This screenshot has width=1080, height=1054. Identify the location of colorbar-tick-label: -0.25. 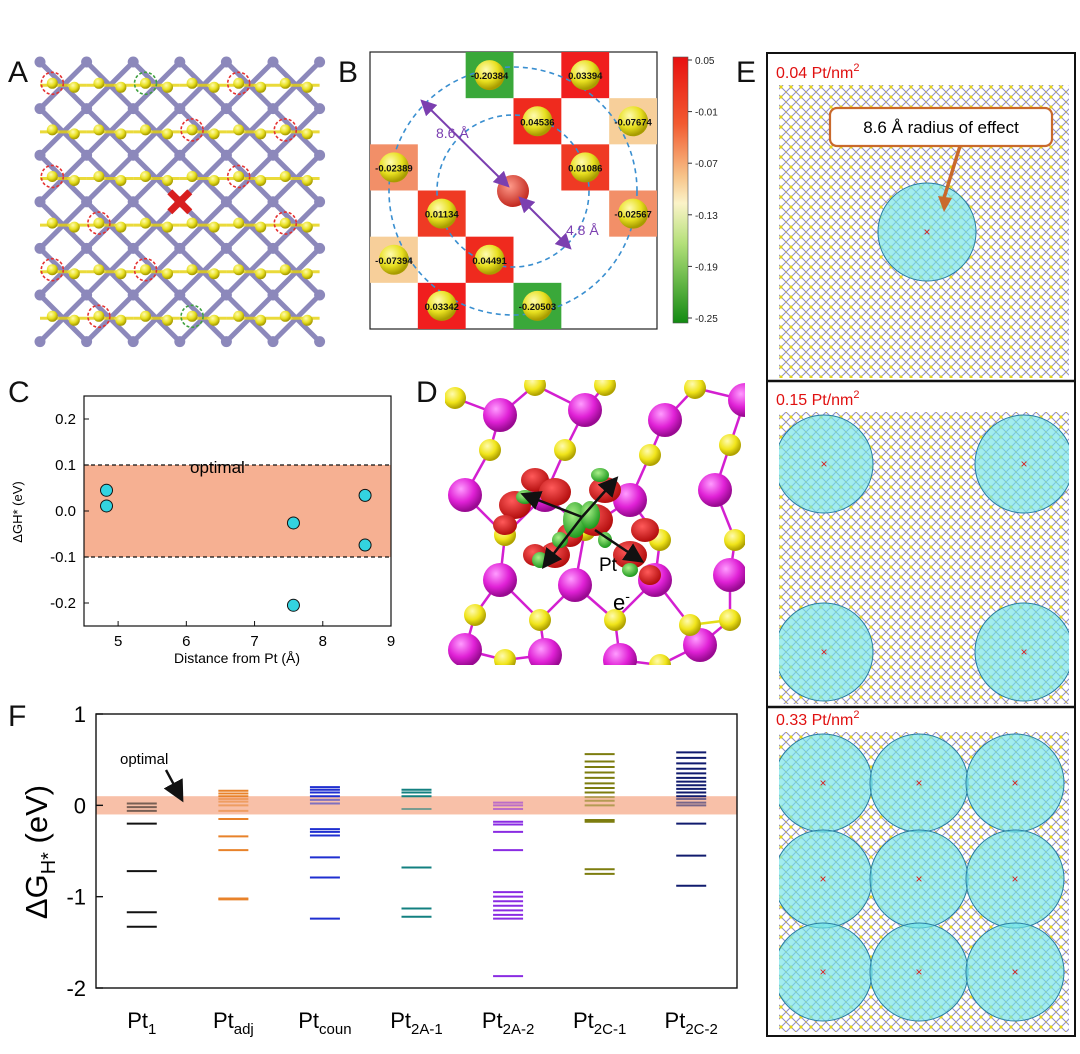
(706, 319).